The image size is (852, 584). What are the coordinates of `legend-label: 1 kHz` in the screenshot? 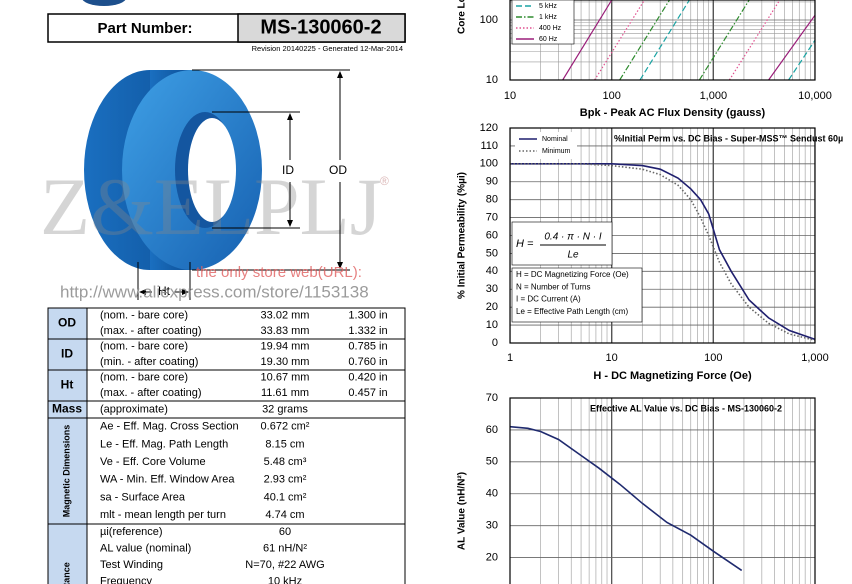 It's located at (548, 17).